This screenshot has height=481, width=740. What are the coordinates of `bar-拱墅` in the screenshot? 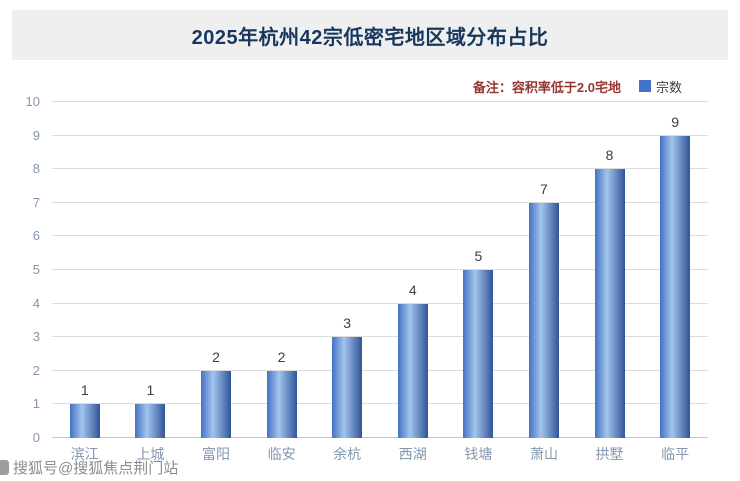 It's located at (609, 303).